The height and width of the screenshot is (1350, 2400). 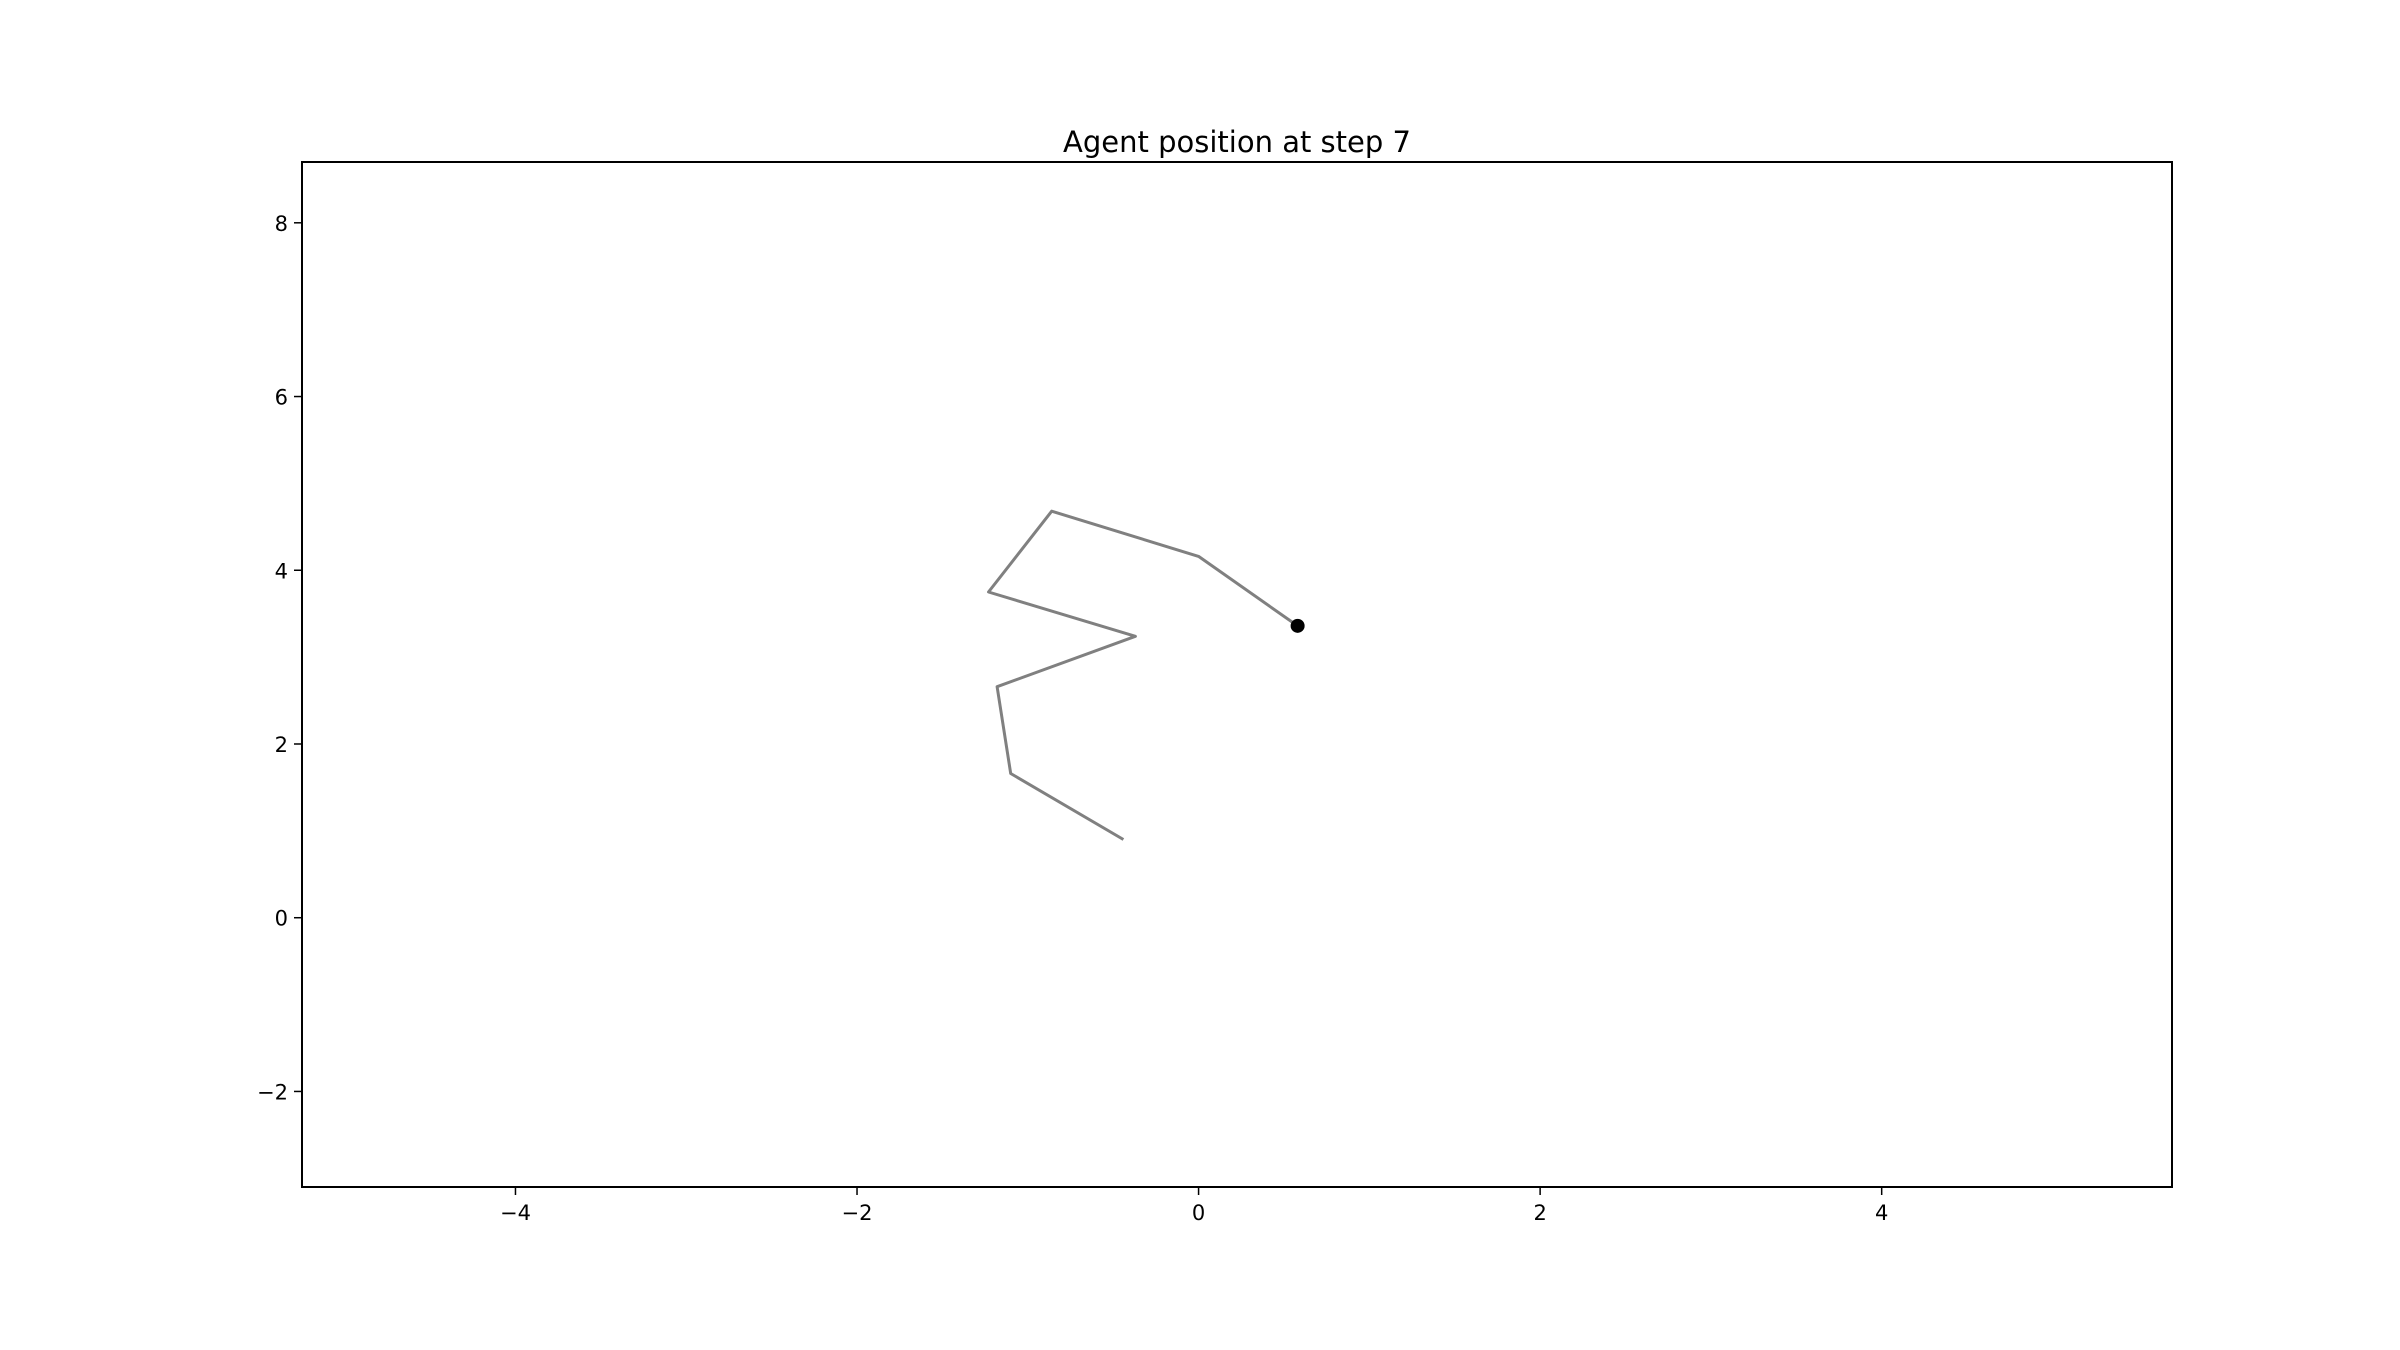 What do you see at coordinates (1297, 625) in the screenshot?
I see `agent-position-marker` at bounding box center [1297, 625].